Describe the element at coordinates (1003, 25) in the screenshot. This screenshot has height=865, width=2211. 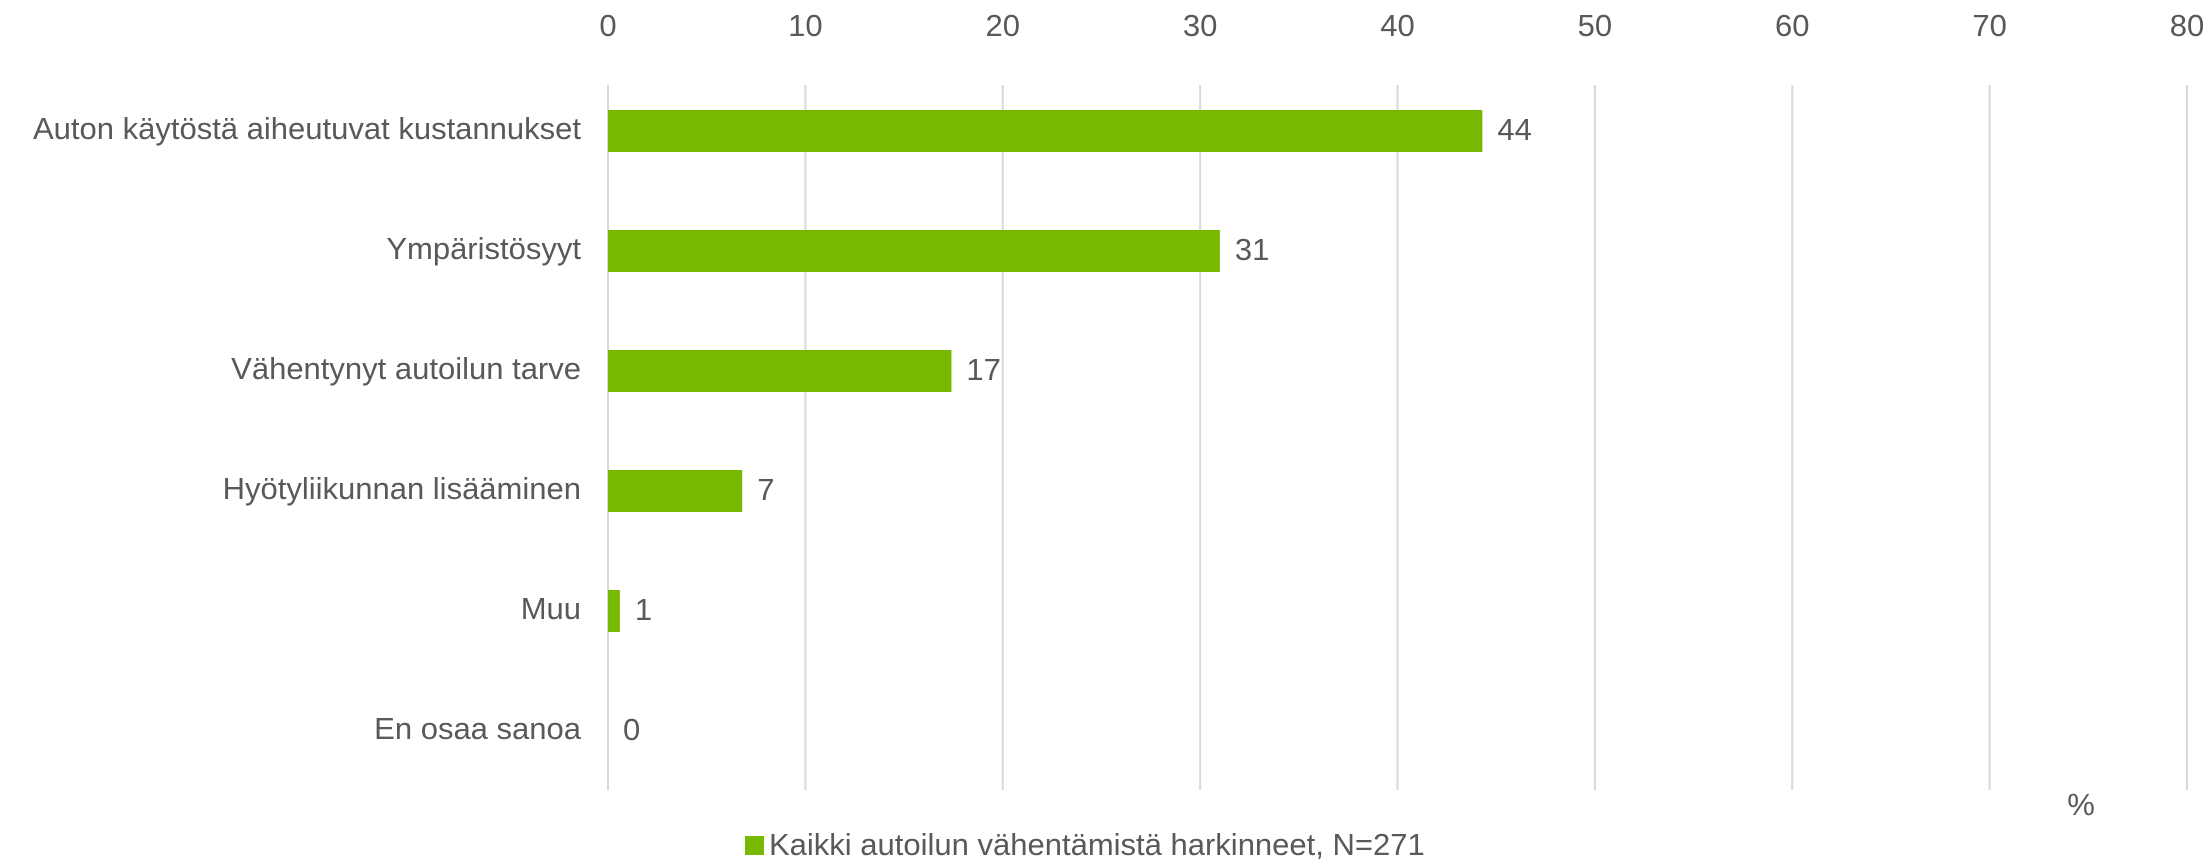
I see `x-tick-label: 20` at that location.